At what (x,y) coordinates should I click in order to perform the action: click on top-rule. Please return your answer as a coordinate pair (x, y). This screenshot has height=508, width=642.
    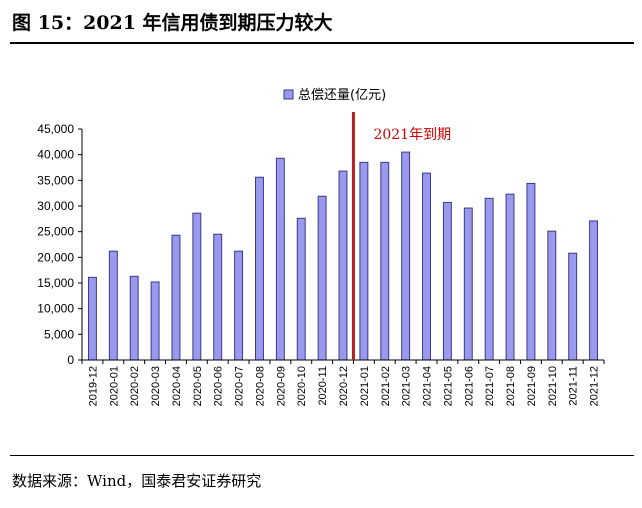
    Looking at the image, I should click on (322, 43).